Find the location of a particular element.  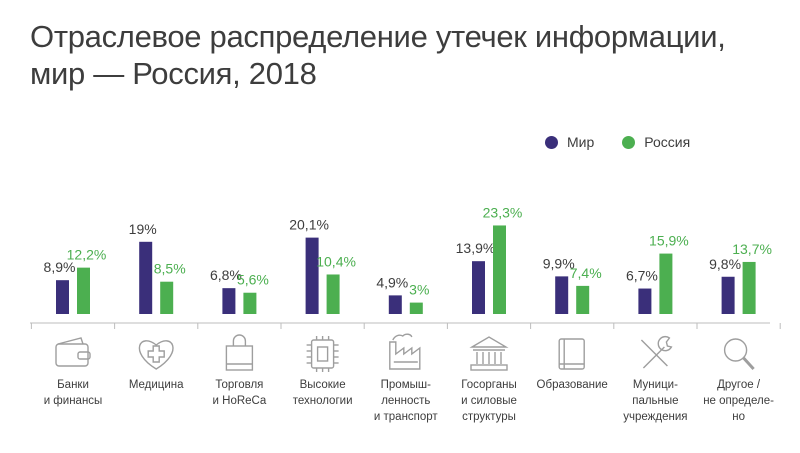

category-label: Госорганы и силовые структуры is located at coordinates (489, 401).